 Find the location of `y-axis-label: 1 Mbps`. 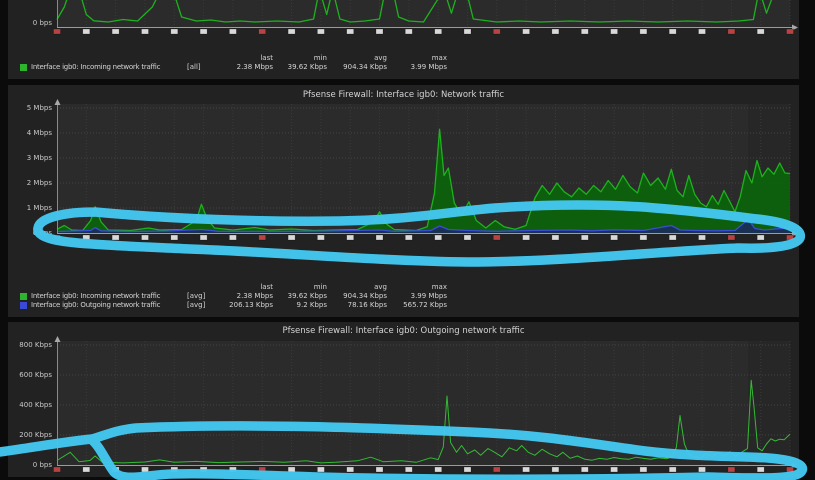

y-axis-label: 1 Mbps is located at coordinates (39, 208).